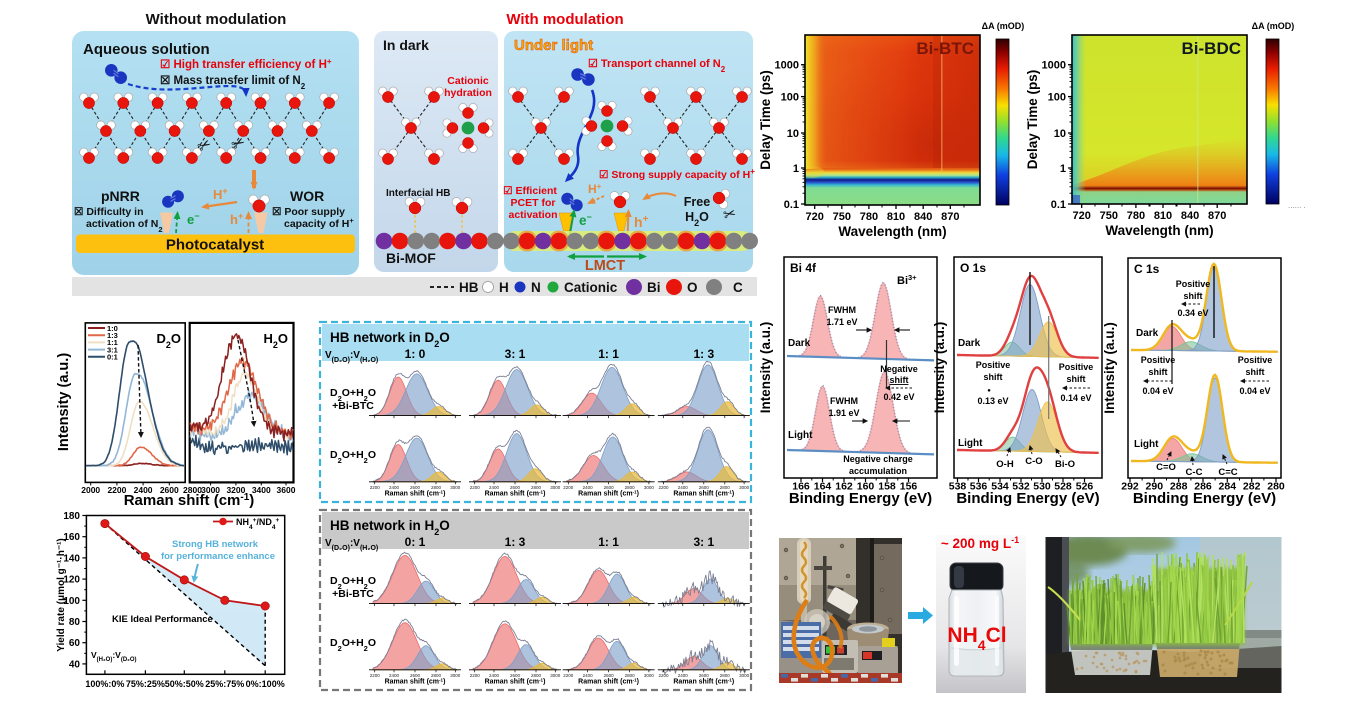 The image size is (1369, 721). I want to click on svg-text: 164, so click(823, 487).